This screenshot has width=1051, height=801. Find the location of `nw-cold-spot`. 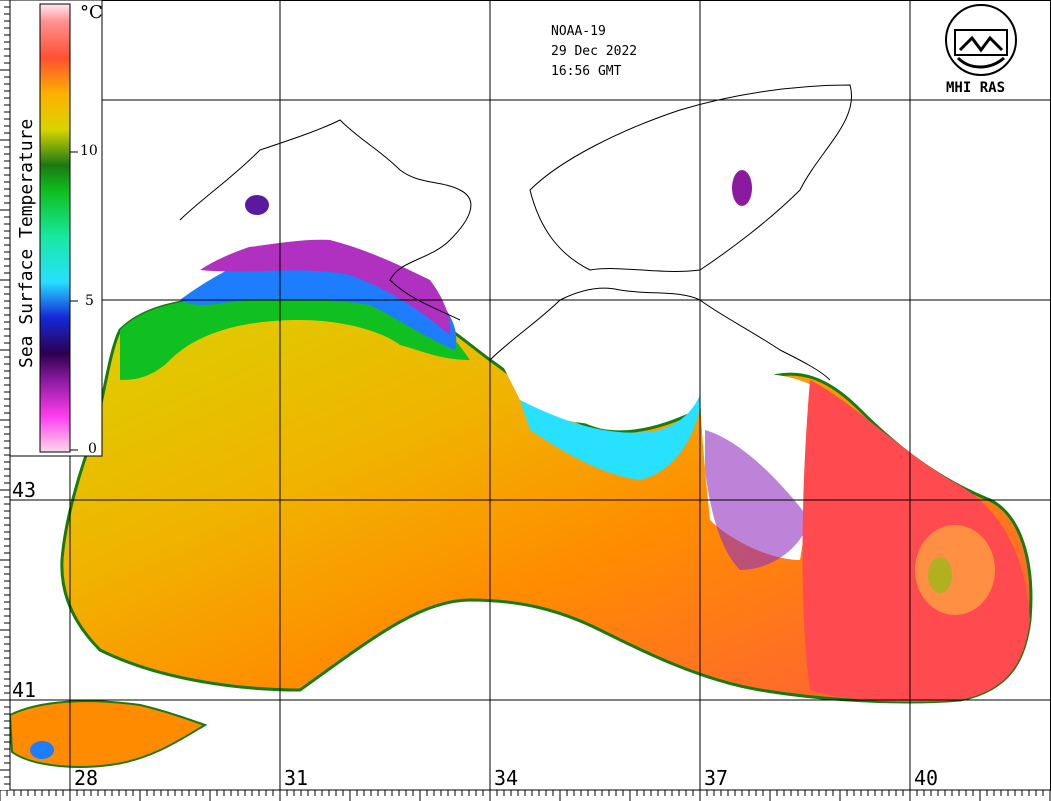

nw-cold-spot is located at coordinates (257, 205).